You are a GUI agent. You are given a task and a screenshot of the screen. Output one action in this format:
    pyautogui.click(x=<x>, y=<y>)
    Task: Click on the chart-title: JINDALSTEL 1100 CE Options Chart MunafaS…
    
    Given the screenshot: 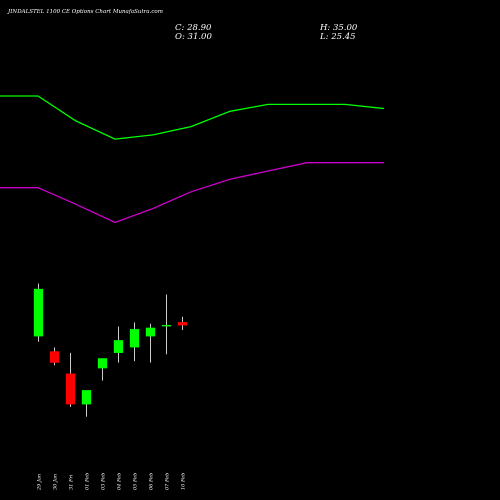 What is the action you would take?
    pyautogui.click(x=85, y=12)
    